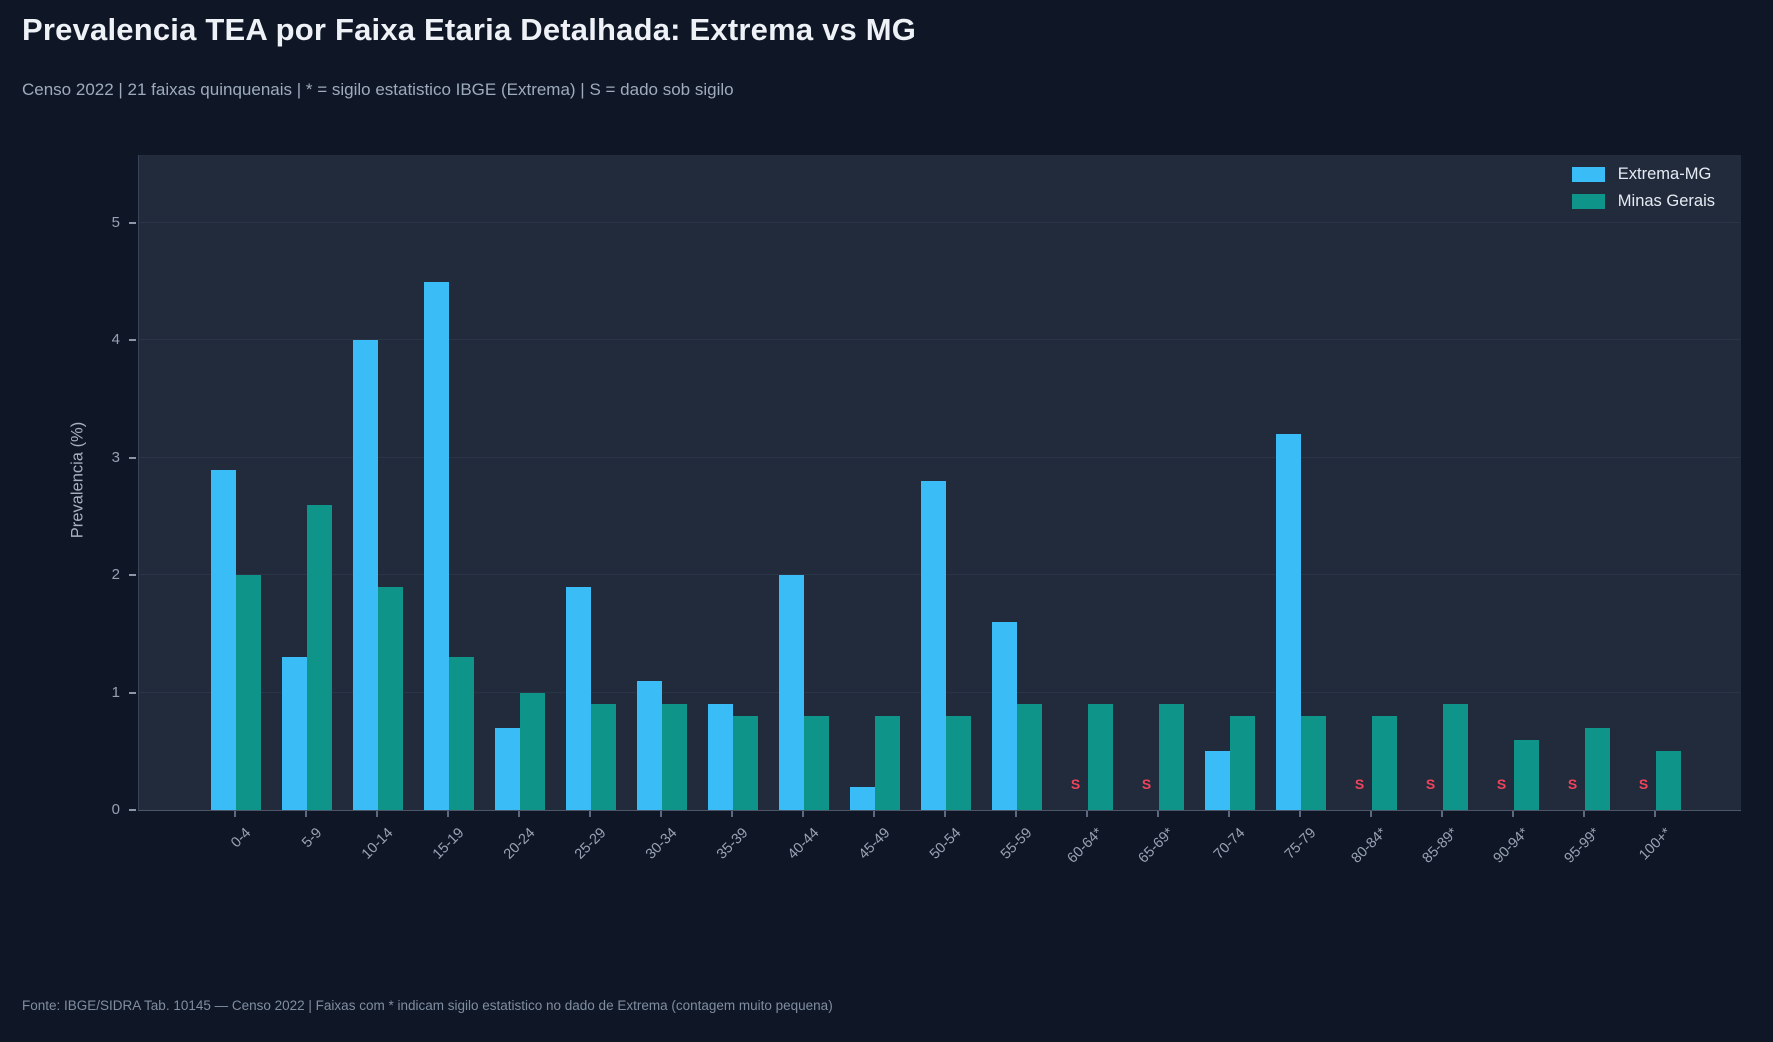 Image resolution: width=1773 pixels, height=1042 pixels. What do you see at coordinates (1655, 844) in the screenshot?
I see `x-tick-label: 100+*` at bounding box center [1655, 844].